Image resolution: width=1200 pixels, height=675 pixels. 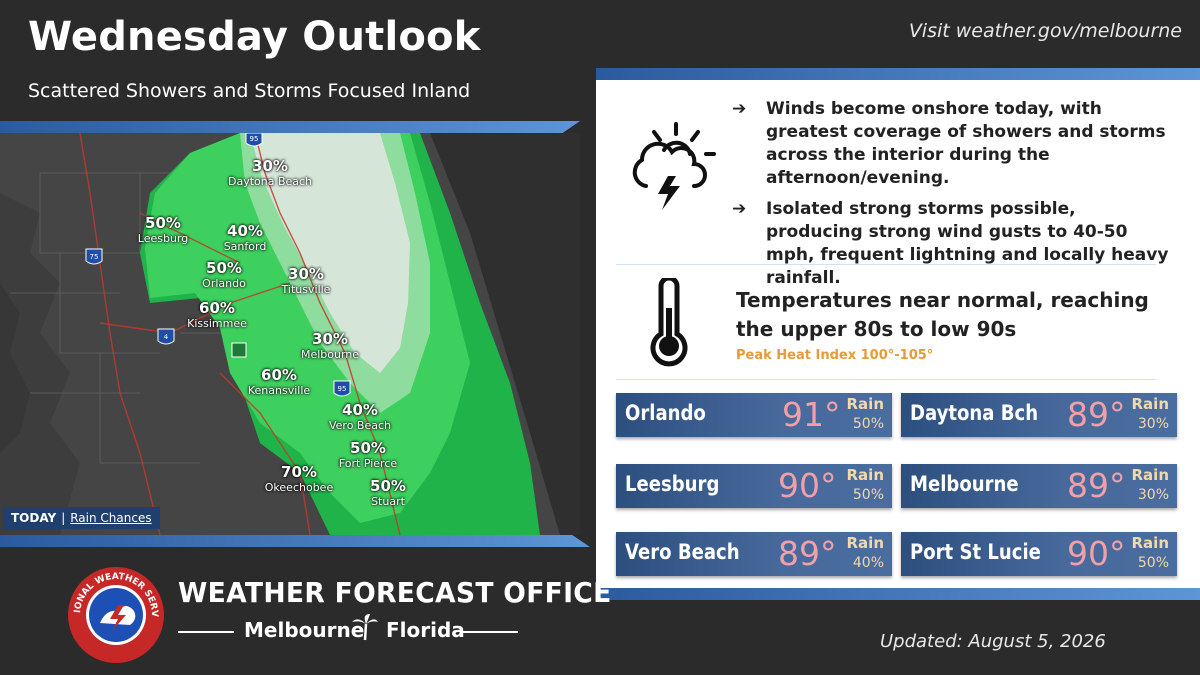 What do you see at coordinates (306, 280) in the screenshot?
I see `map-label-titusville: 30% Titusville` at bounding box center [306, 280].